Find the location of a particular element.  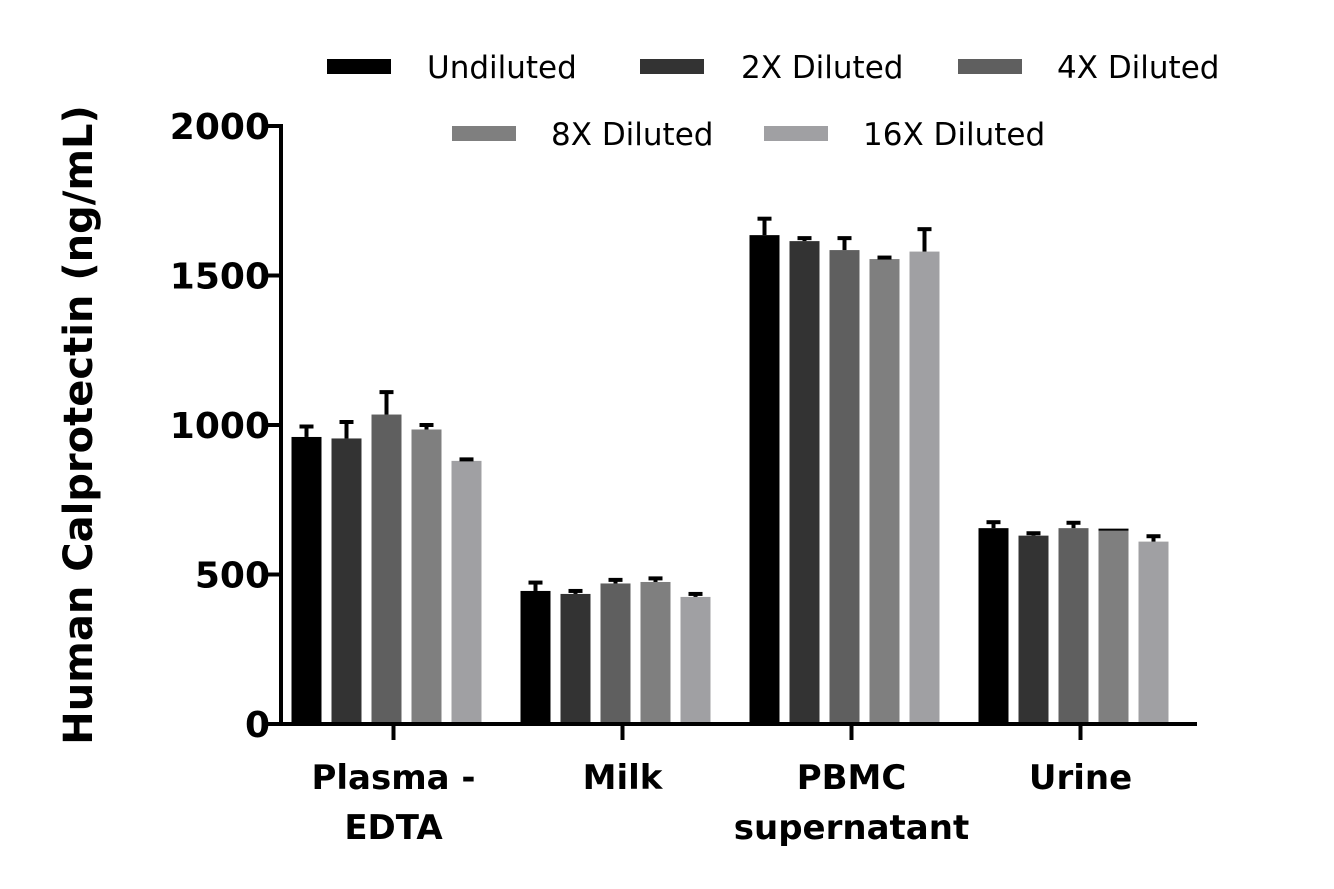

x-tick-label: Plasma - is located at coordinates (393, 778).